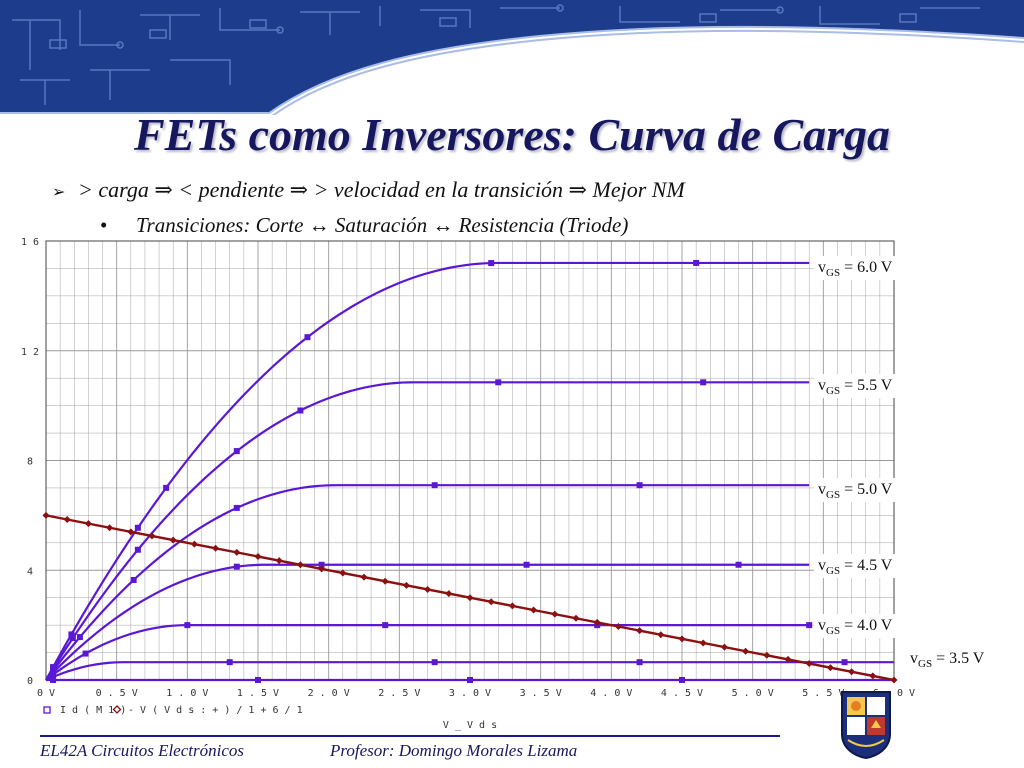 The image size is (1024, 768). I want to click on curve-label-vgs-6.0: vGS = 6.0 V, so click(855, 269).